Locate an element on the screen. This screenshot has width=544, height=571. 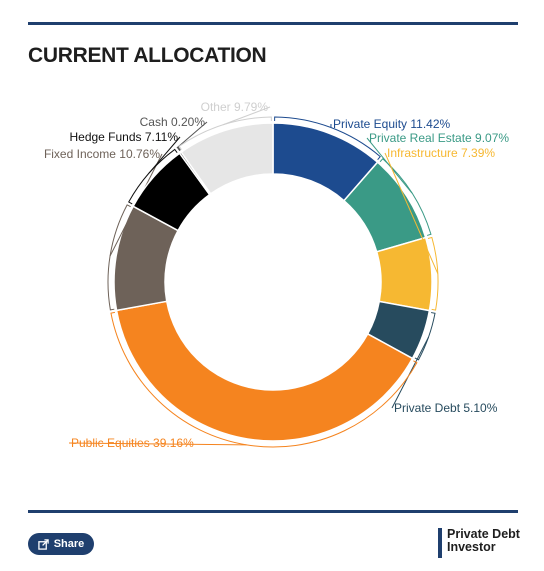
label-private-real-estate: Private Real Estate 9.07% is located at coordinates (439, 138).